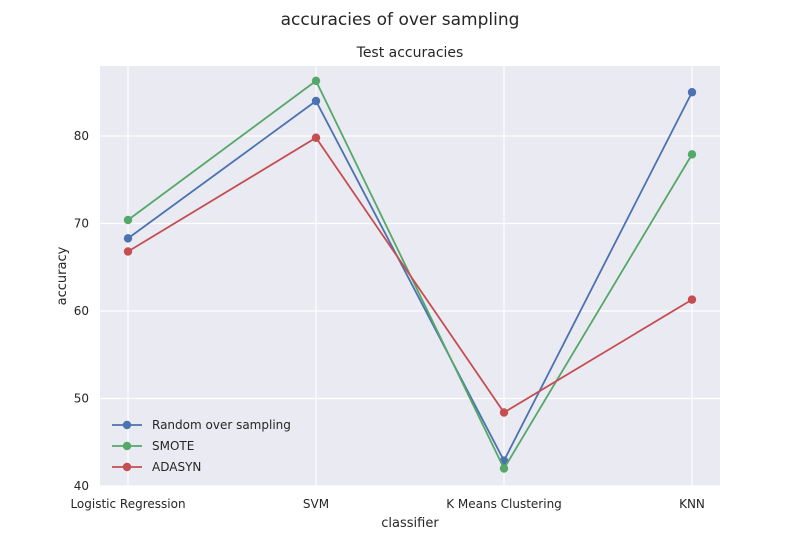 This screenshot has width=800, height=548. I want to click on chart-suptitle: accuracies of over sampling, so click(400, 20).